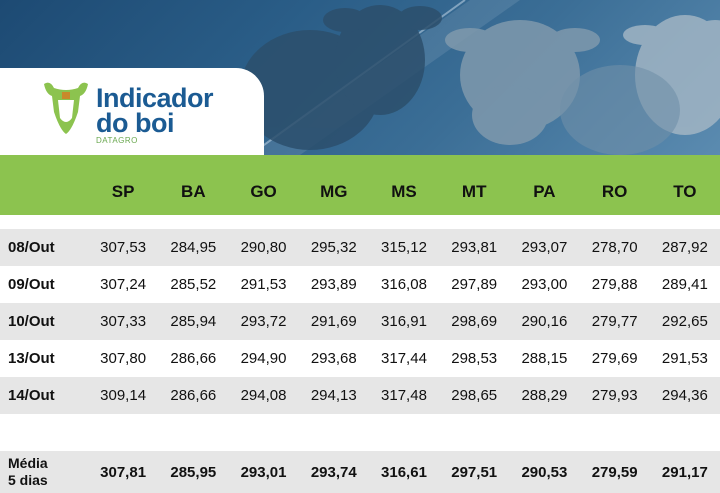 This screenshot has height=493, width=720. What do you see at coordinates (333, 395) in the screenshot?
I see `table-cell: 294,13` at bounding box center [333, 395].